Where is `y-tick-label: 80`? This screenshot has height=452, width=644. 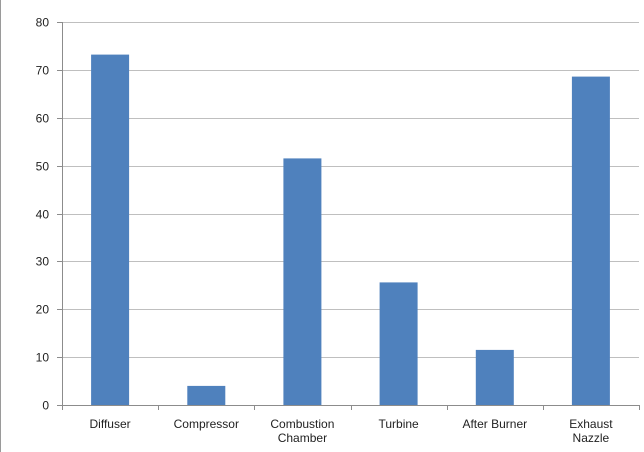 y-tick-label: 80 is located at coordinates (43, 23).